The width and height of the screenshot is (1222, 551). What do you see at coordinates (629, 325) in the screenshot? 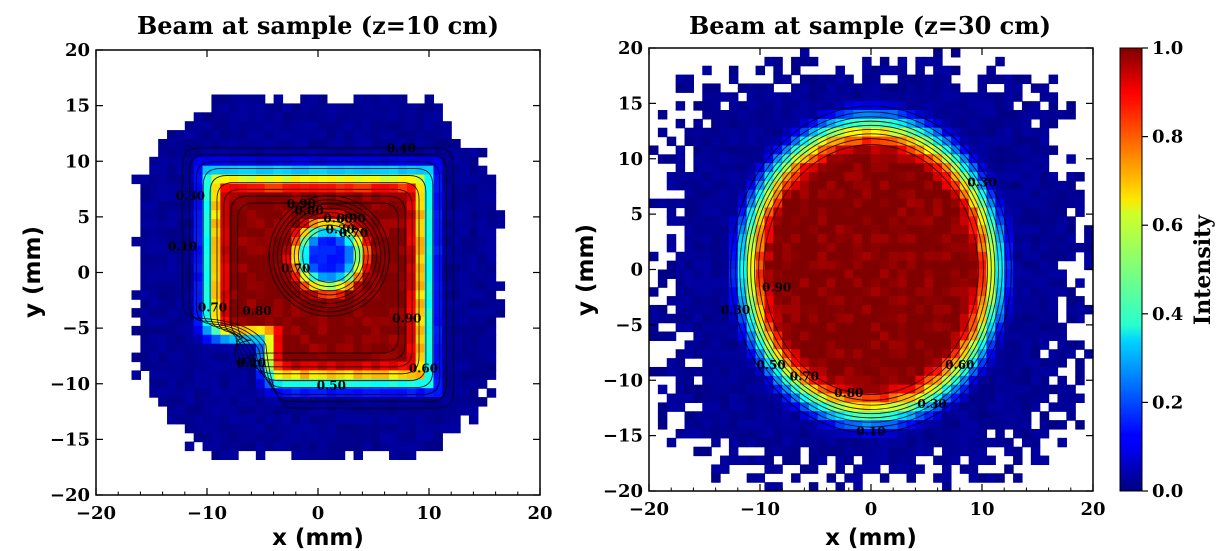
I see `y-tick-label: −5` at bounding box center [629, 325].